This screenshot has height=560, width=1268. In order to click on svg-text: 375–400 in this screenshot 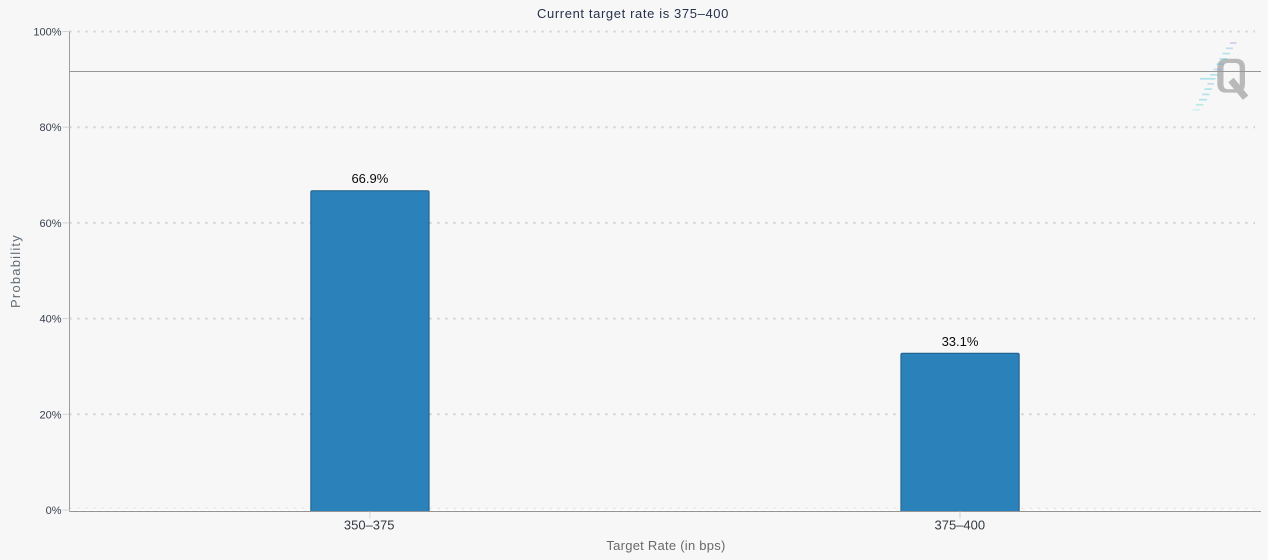, I will do `click(959, 525)`.